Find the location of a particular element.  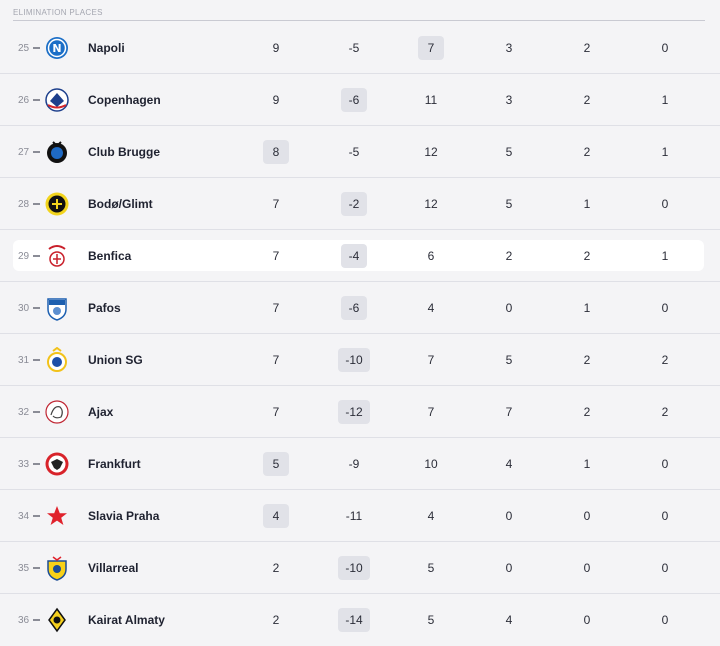

team-name: Frankfurt is located at coordinates (114, 464).